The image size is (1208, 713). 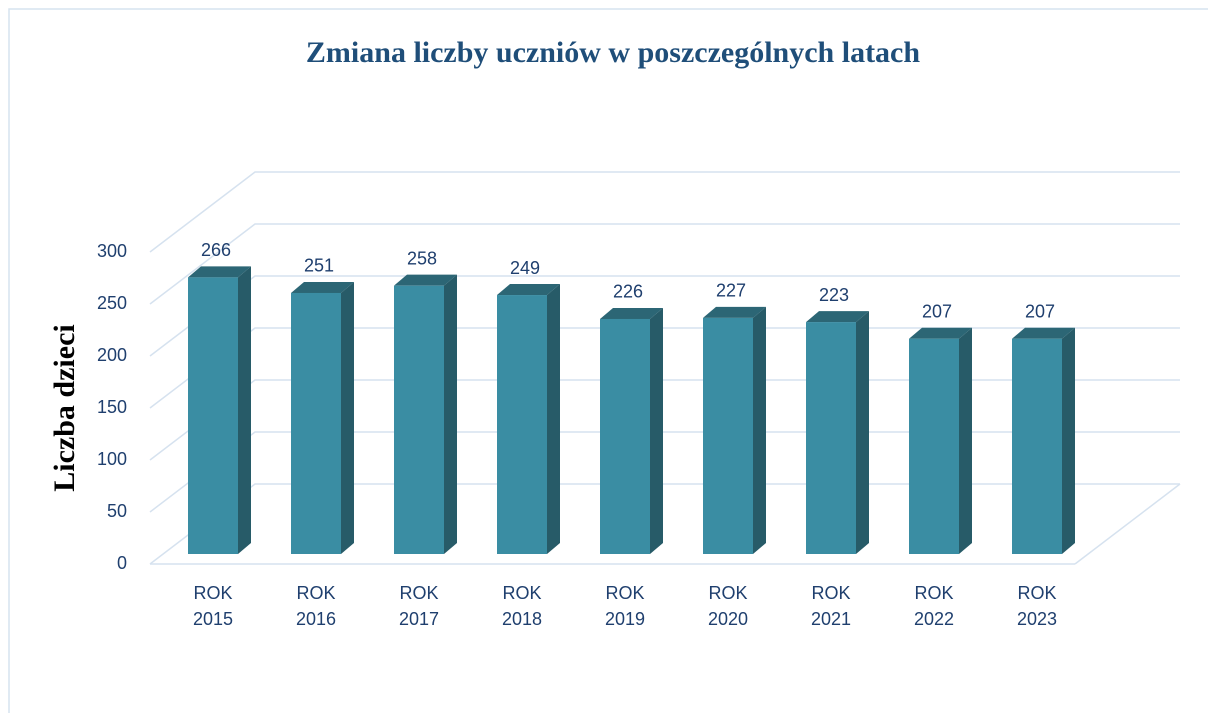 I want to click on floor-edge, so click(x=1127, y=524).